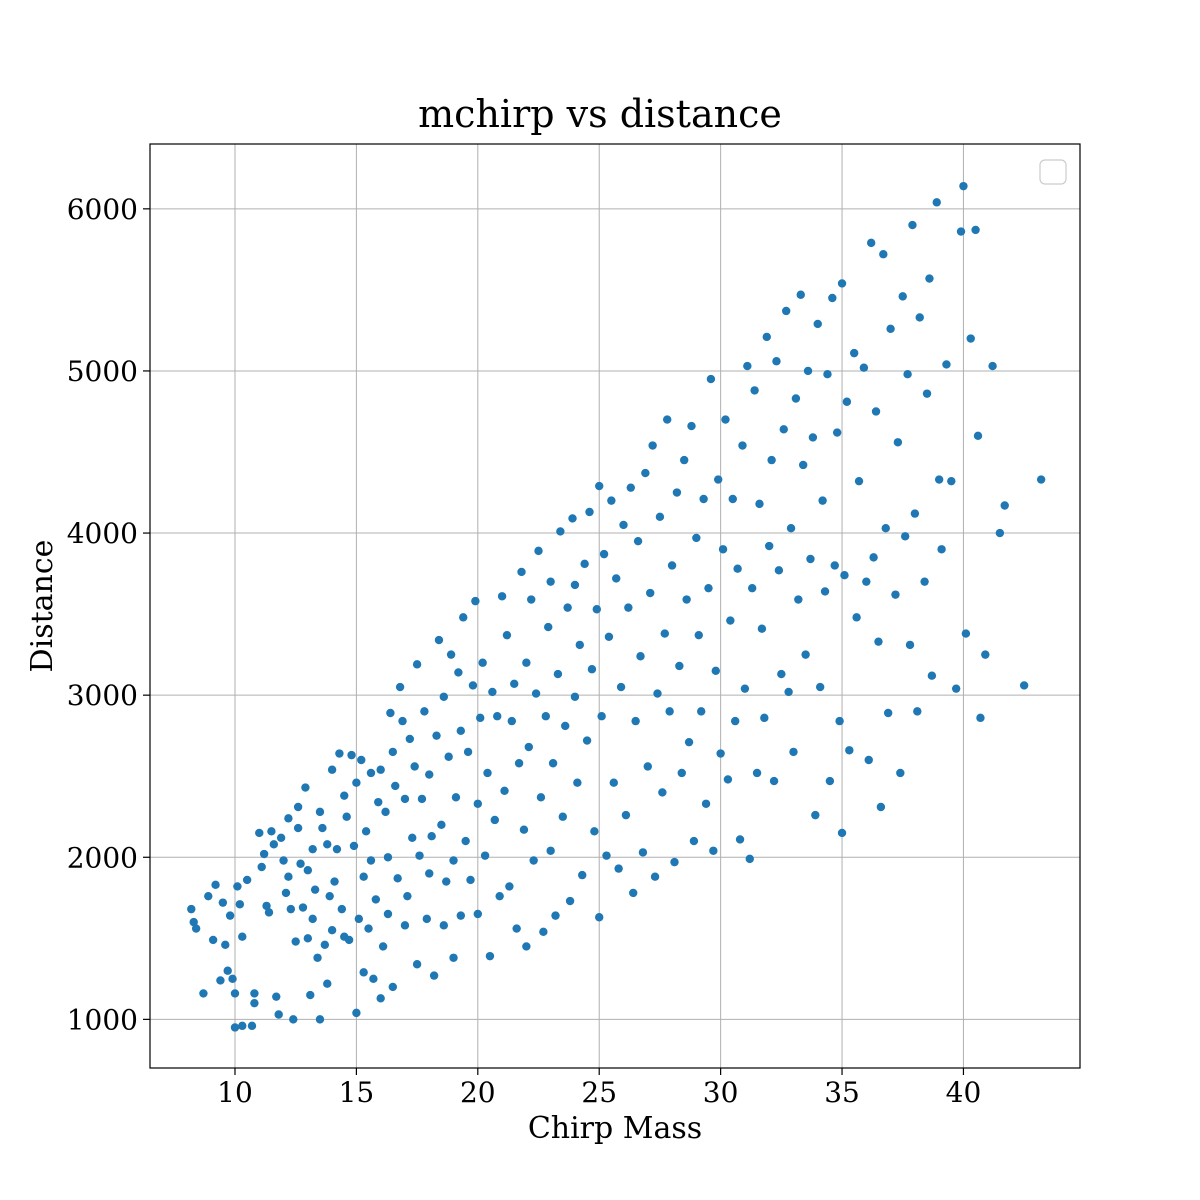 The width and height of the screenshot is (1200, 1200). What do you see at coordinates (235, 1092) in the screenshot?
I see `x-tick-label: 10` at bounding box center [235, 1092].